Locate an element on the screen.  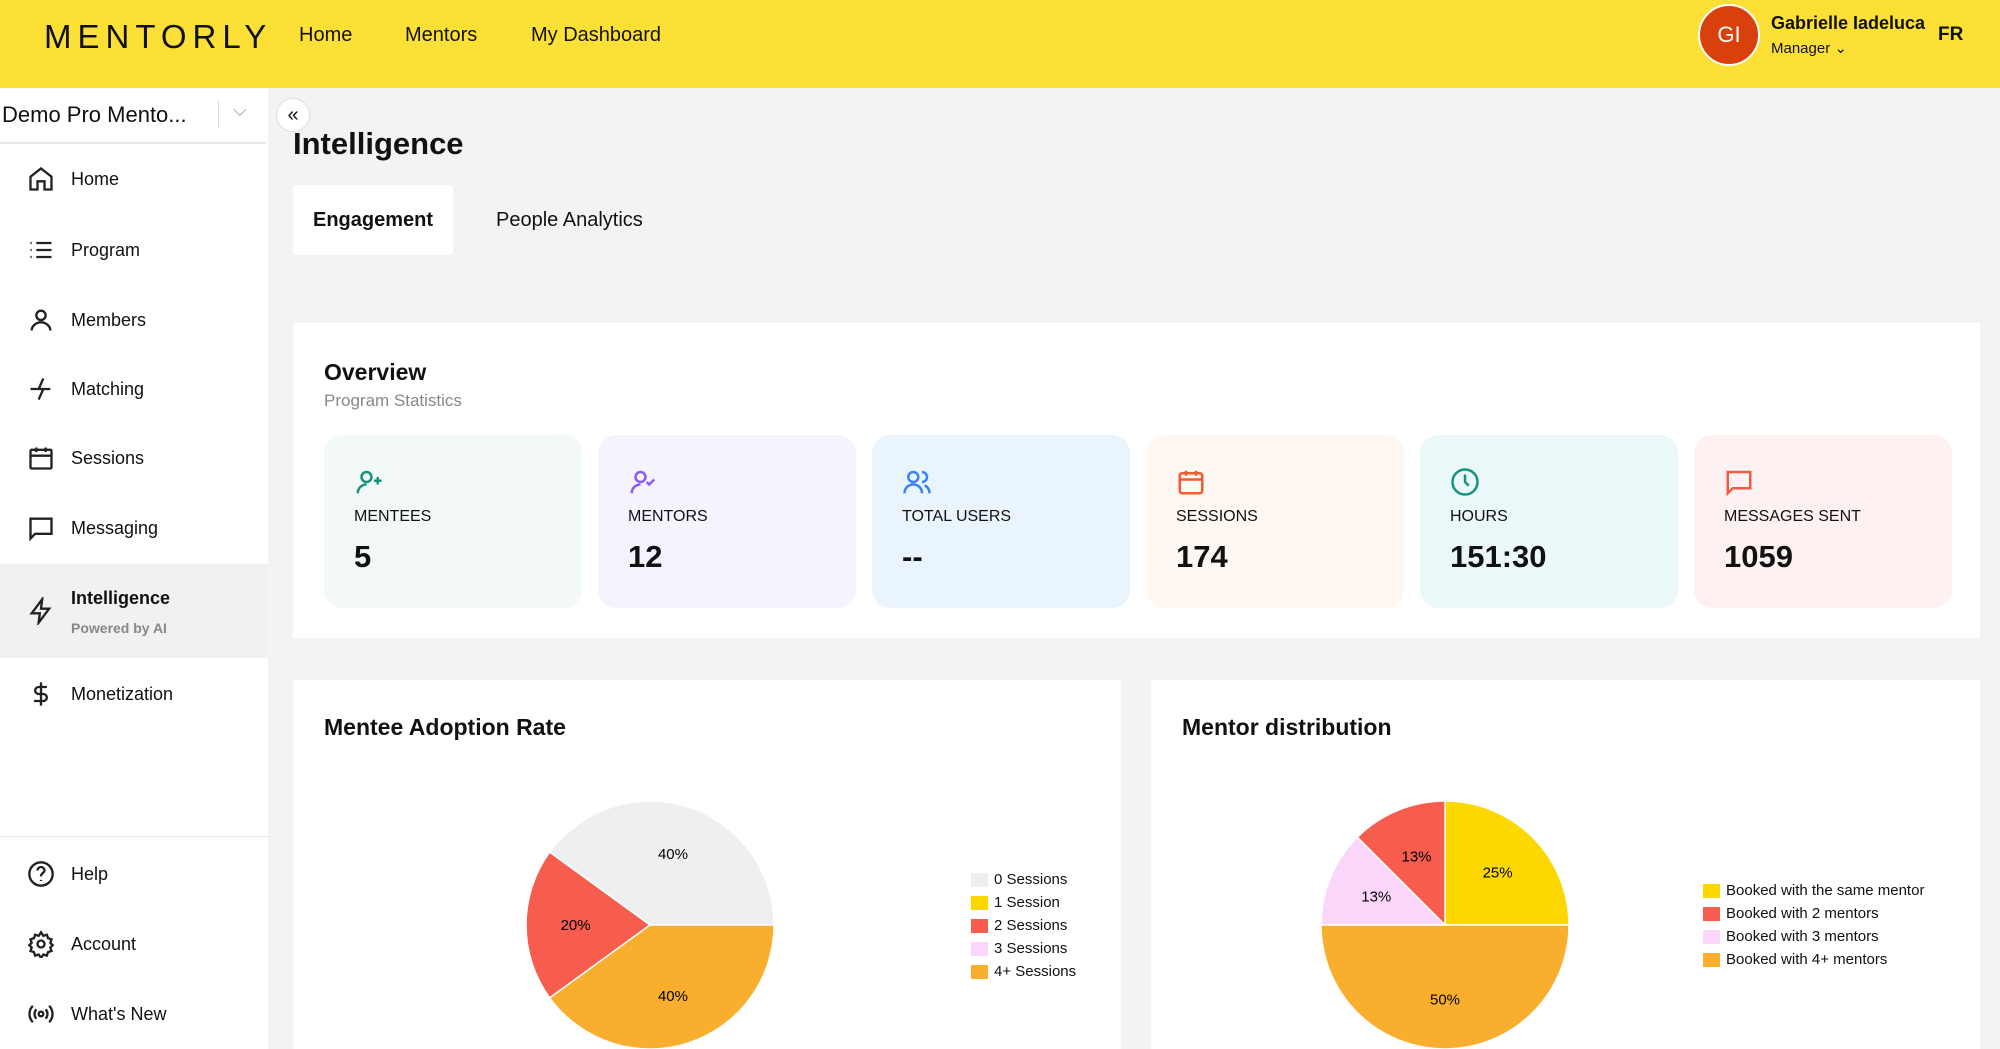
stat-label: MENTEES is located at coordinates (393, 516).